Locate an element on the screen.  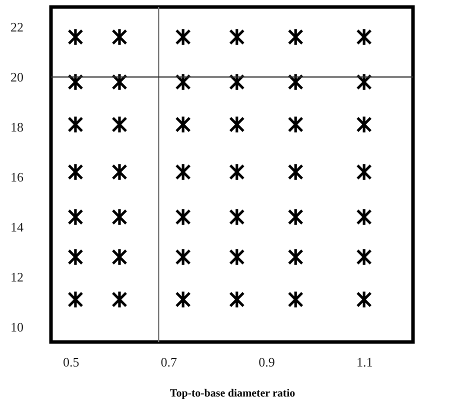
y-tick-label: 10 is located at coordinates (17, 327).